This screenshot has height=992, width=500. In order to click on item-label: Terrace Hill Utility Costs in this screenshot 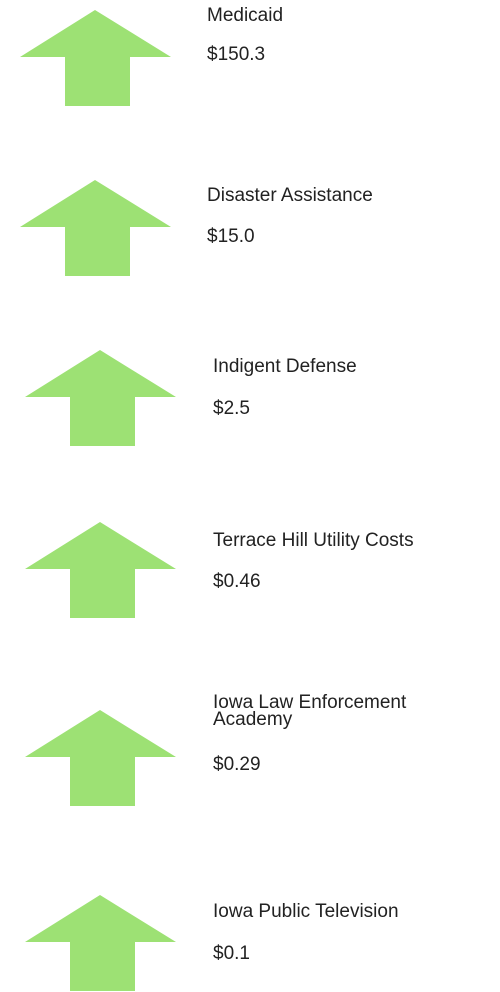, I will do `click(313, 540)`.